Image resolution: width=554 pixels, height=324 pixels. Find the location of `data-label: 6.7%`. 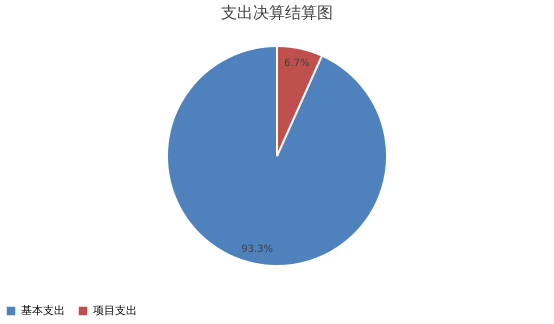

data-label: 6.7% is located at coordinates (297, 64).